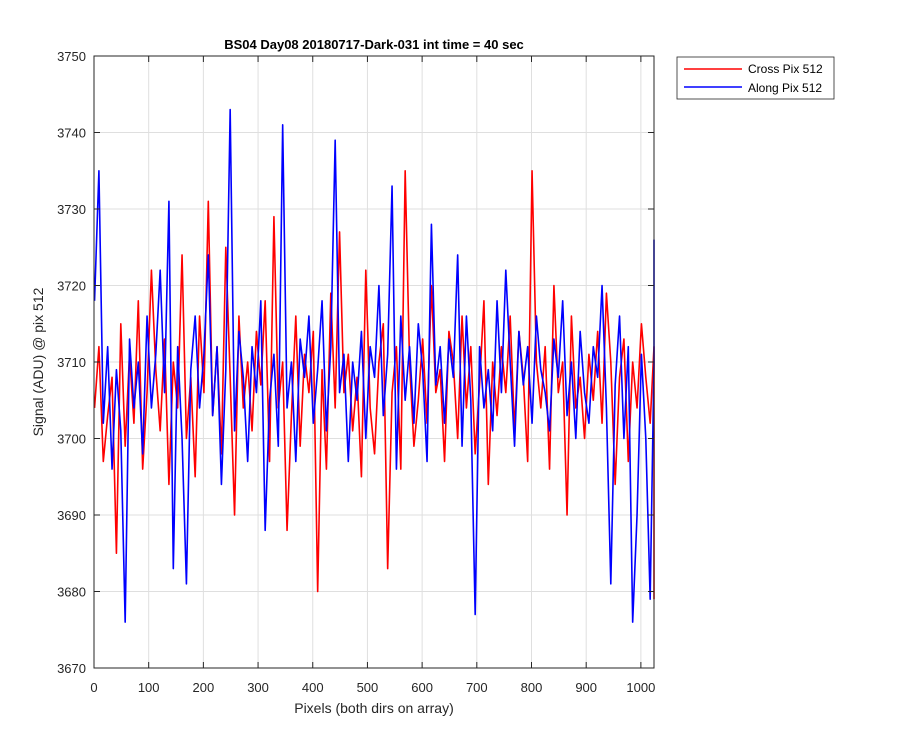 The height and width of the screenshot is (750, 900). What do you see at coordinates (71, 286) in the screenshot?
I see `y-tick-label: 3720` at bounding box center [71, 286].